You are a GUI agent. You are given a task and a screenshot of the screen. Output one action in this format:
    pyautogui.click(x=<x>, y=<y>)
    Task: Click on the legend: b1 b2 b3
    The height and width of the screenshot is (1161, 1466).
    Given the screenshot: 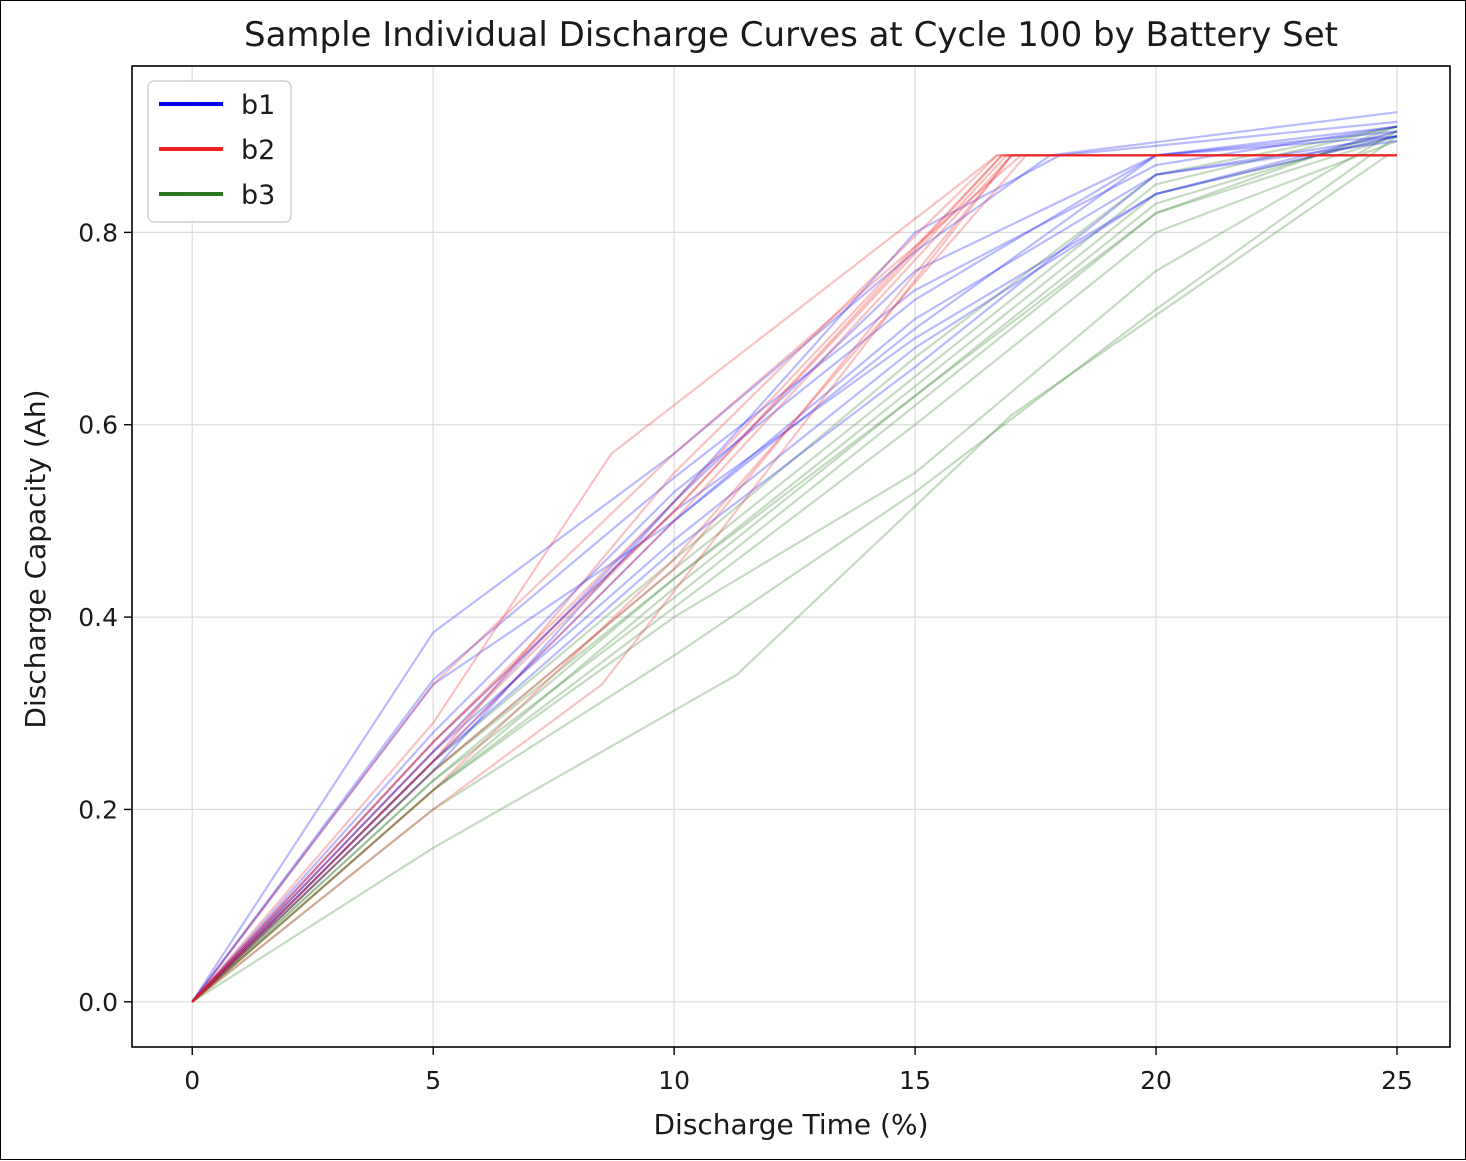 What is the action you would take?
    pyautogui.click(x=219, y=151)
    